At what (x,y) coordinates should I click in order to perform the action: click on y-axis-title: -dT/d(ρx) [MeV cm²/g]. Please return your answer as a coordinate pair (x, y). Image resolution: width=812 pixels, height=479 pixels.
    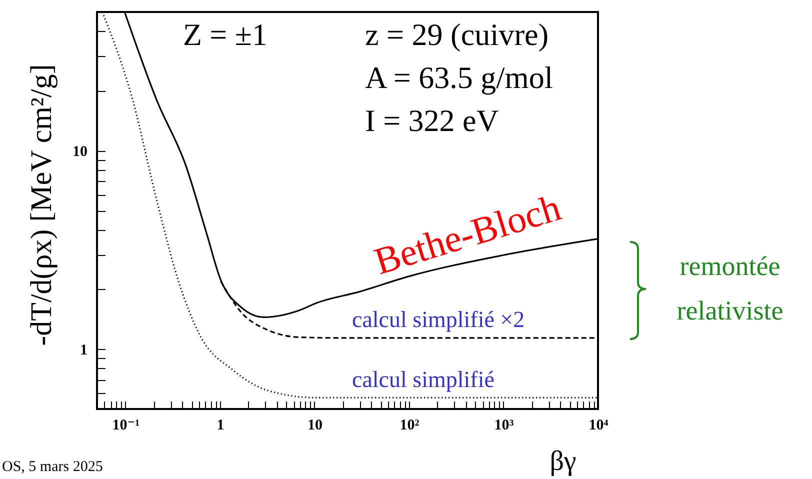
    Looking at the image, I should click on (41, 205).